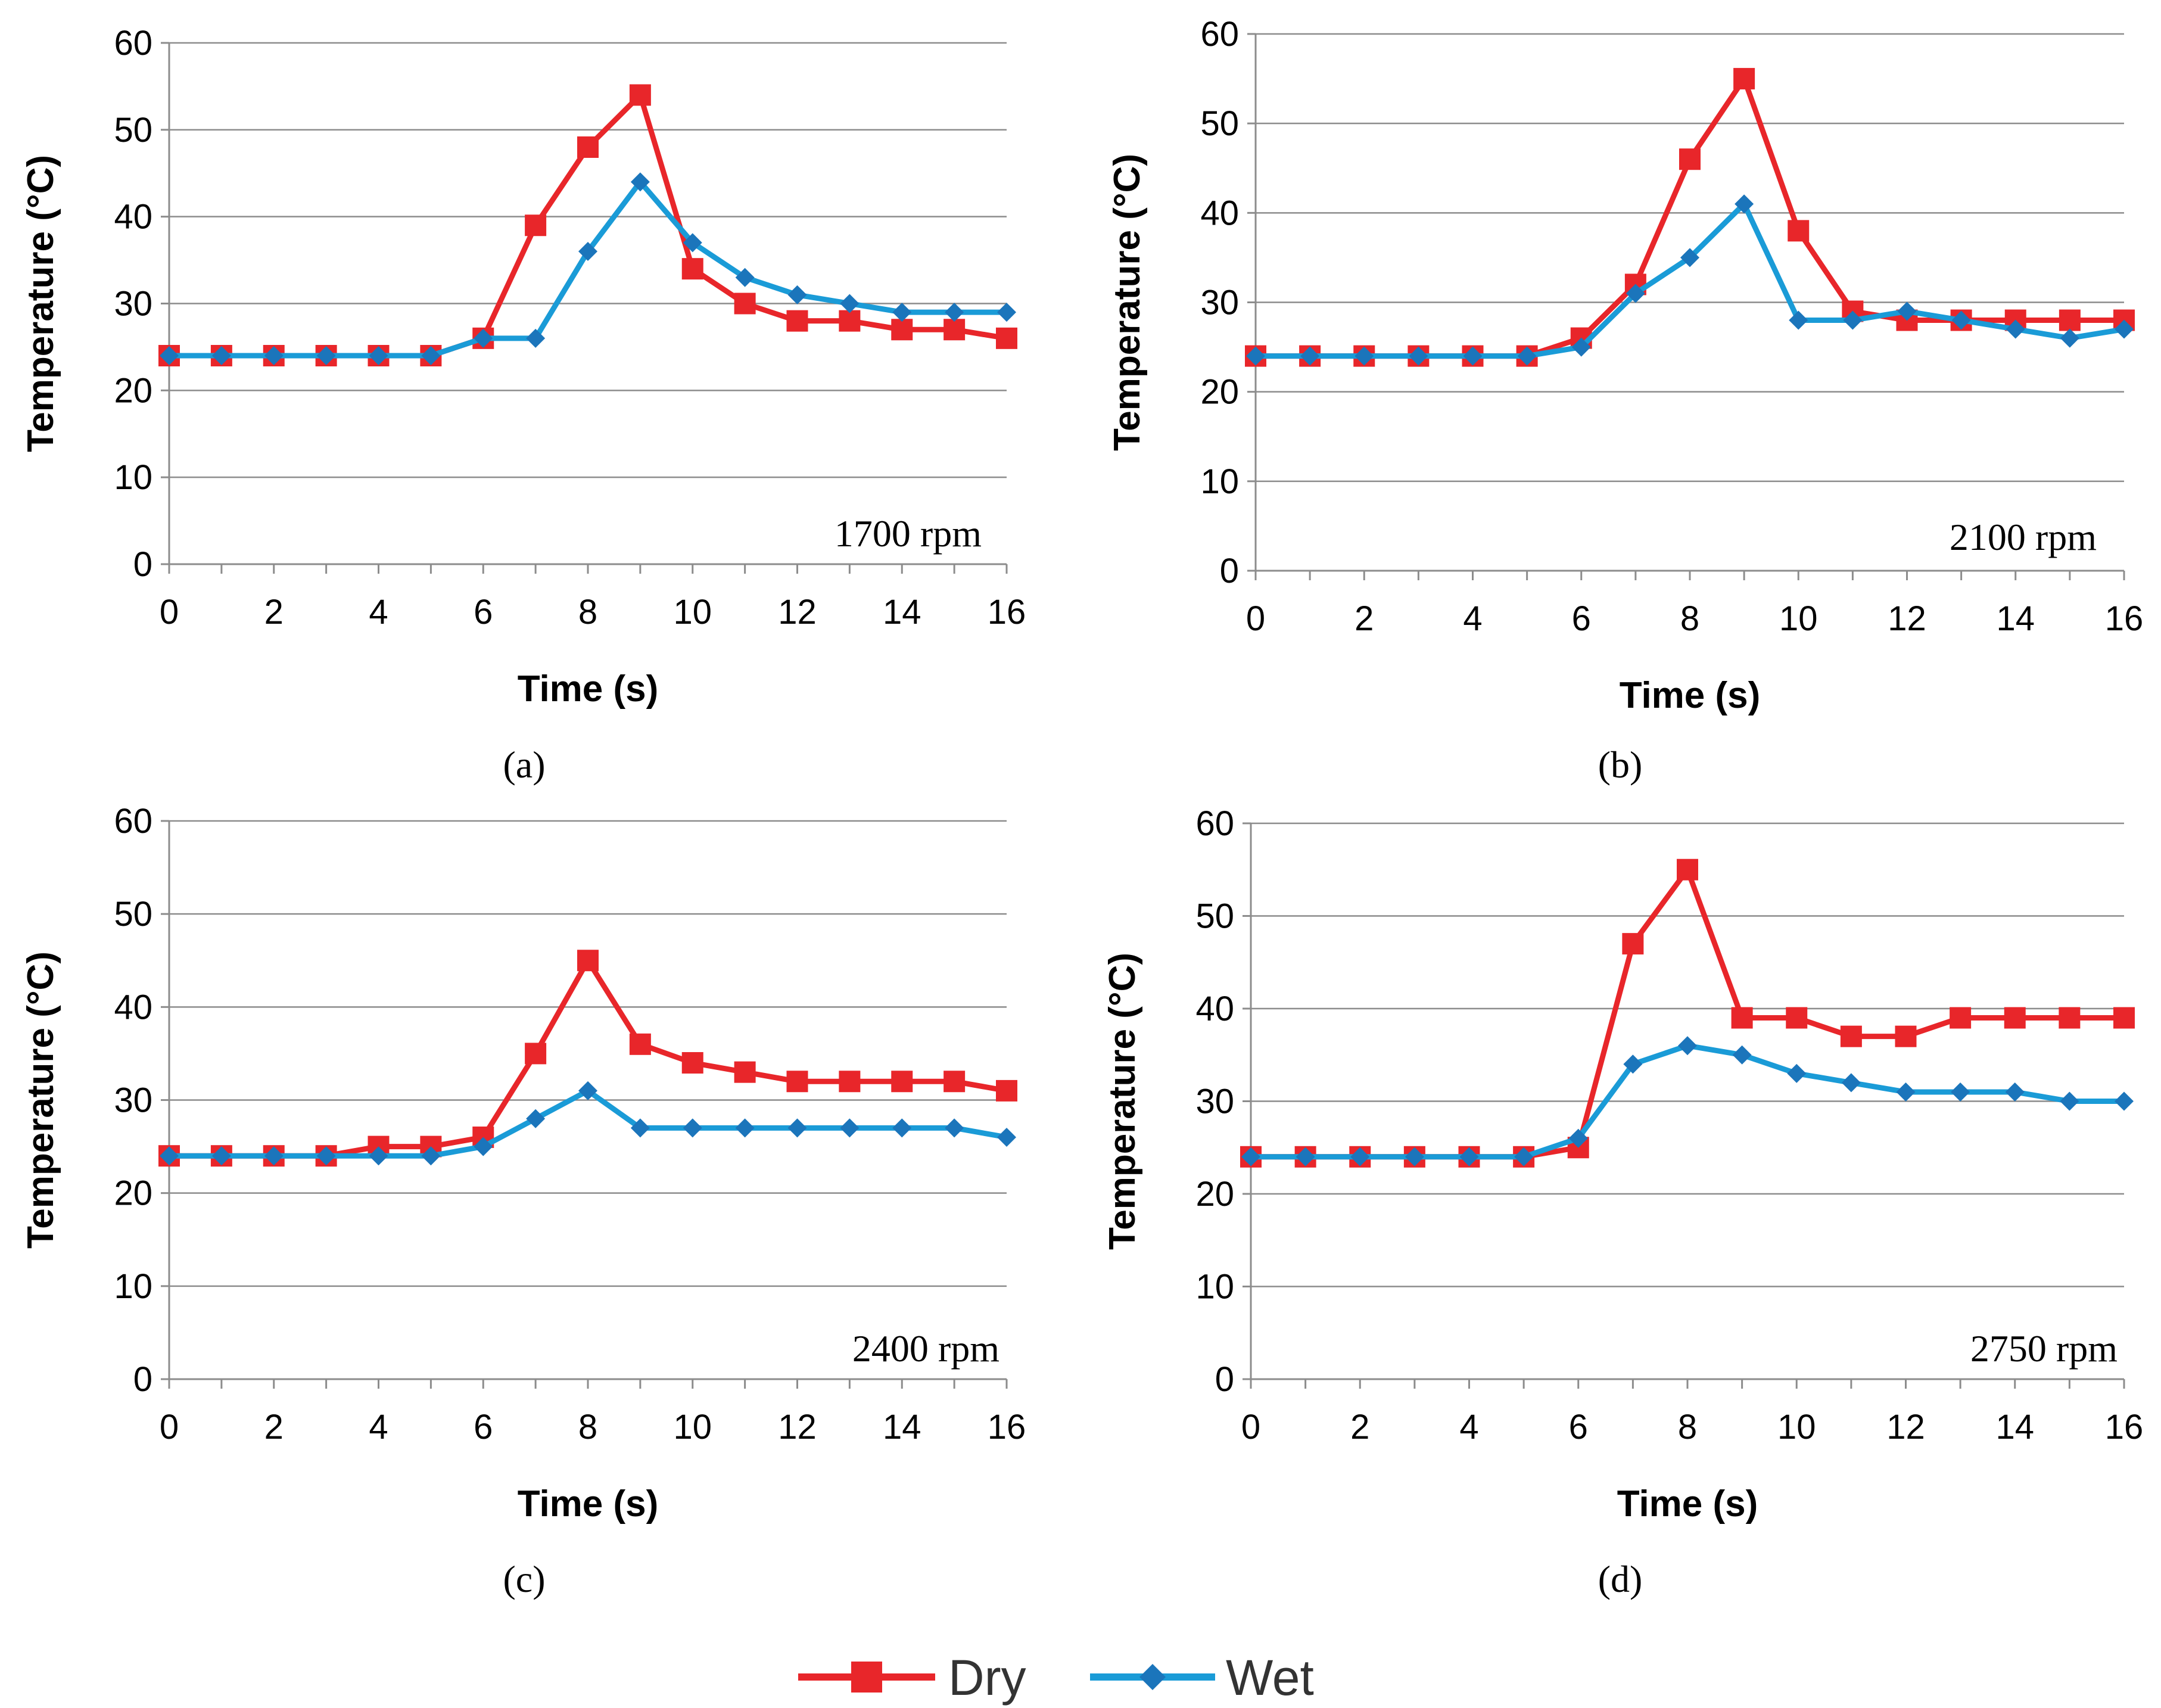  Describe the element at coordinates (1620, 1579) in the screenshot. I see `panel-label: (d)` at that location.